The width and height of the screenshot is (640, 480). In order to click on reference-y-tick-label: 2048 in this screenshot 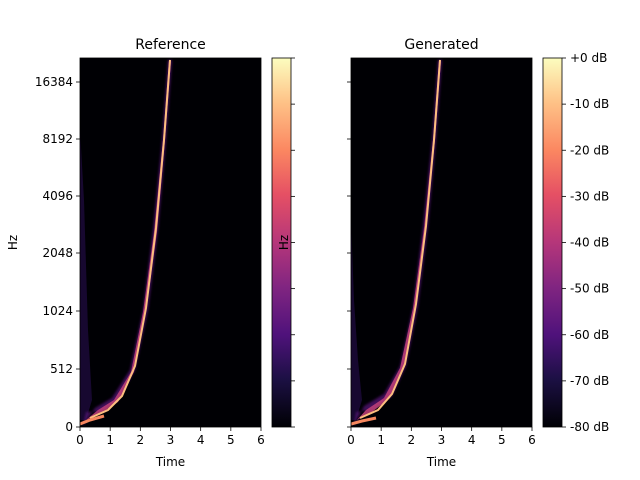, I will do `click(57, 253)`.